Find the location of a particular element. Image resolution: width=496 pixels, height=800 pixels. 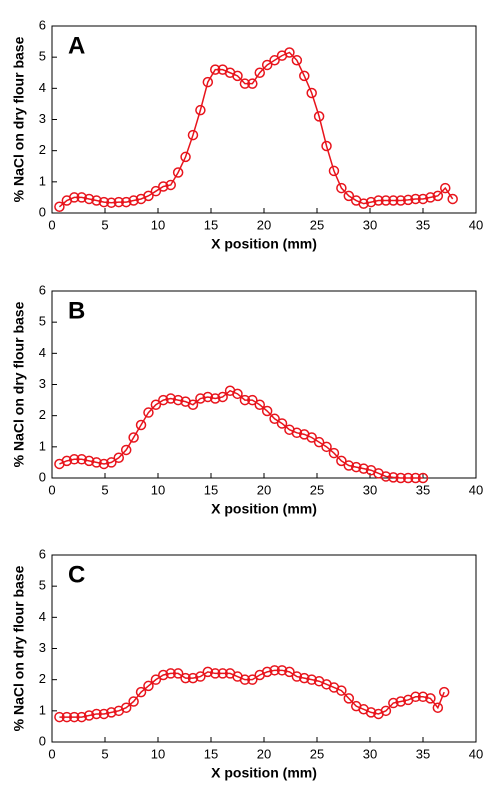

x-tick-label: 0 is located at coordinates (51, 753).